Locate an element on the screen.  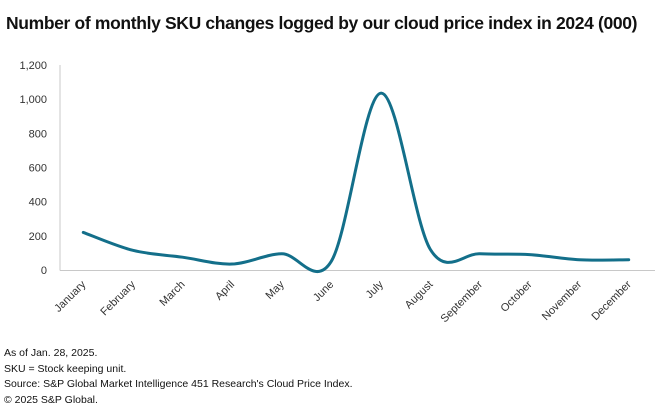
y-tick-label: 400 is located at coordinates (38, 203).